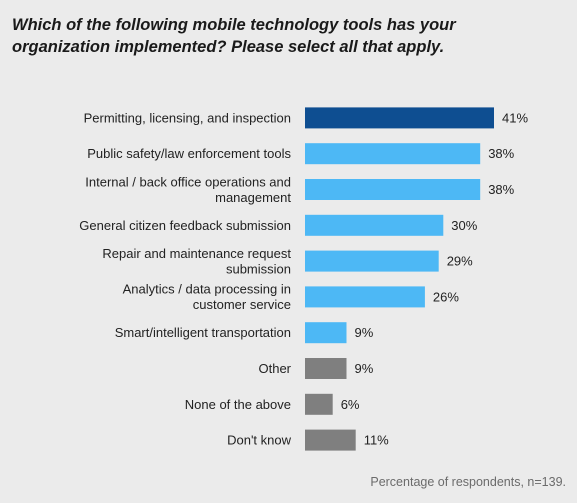 Image resolution: width=577 pixels, height=503 pixels. What do you see at coordinates (259, 440) in the screenshot?
I see `category-label-9: Don't know` at bounding box center [259, 440].